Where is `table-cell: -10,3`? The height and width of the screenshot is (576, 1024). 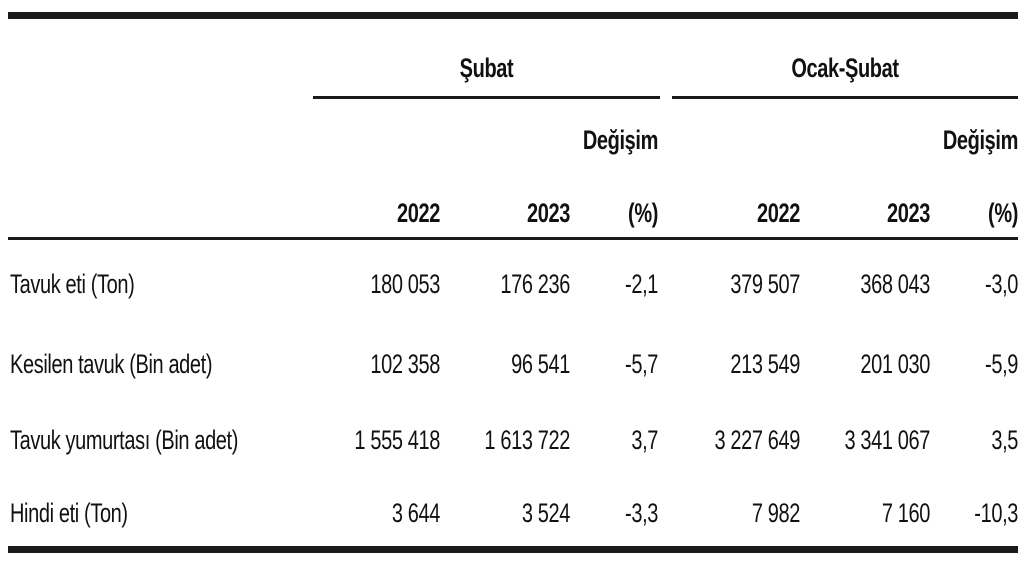 table-cell: -10,3 is located at coordinates (996, 513).